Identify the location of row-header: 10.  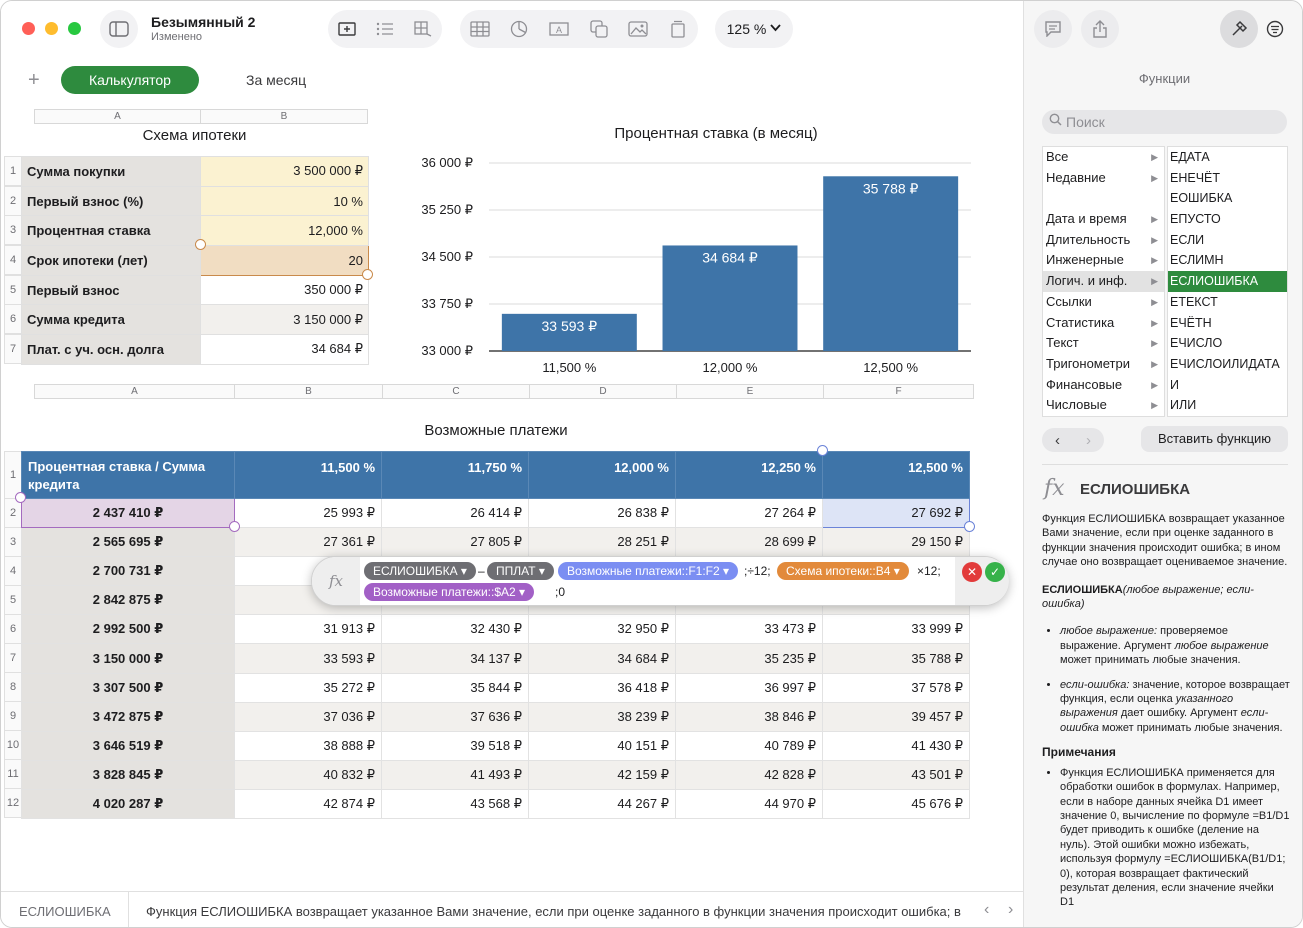
(13, 745).